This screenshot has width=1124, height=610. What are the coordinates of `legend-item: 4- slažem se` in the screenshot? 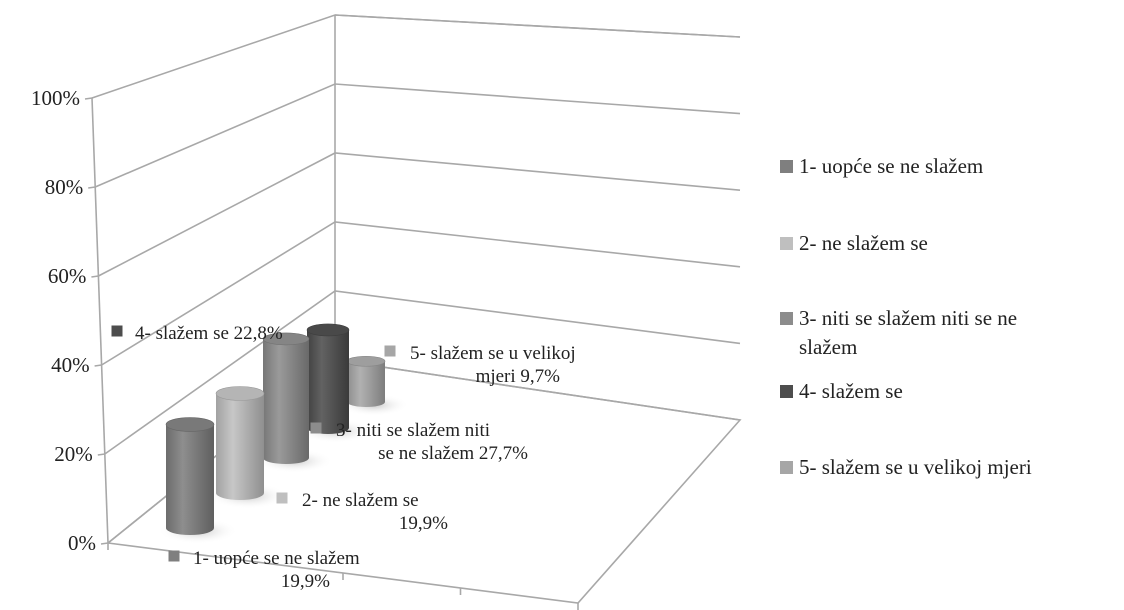 It's located at (950, 391).